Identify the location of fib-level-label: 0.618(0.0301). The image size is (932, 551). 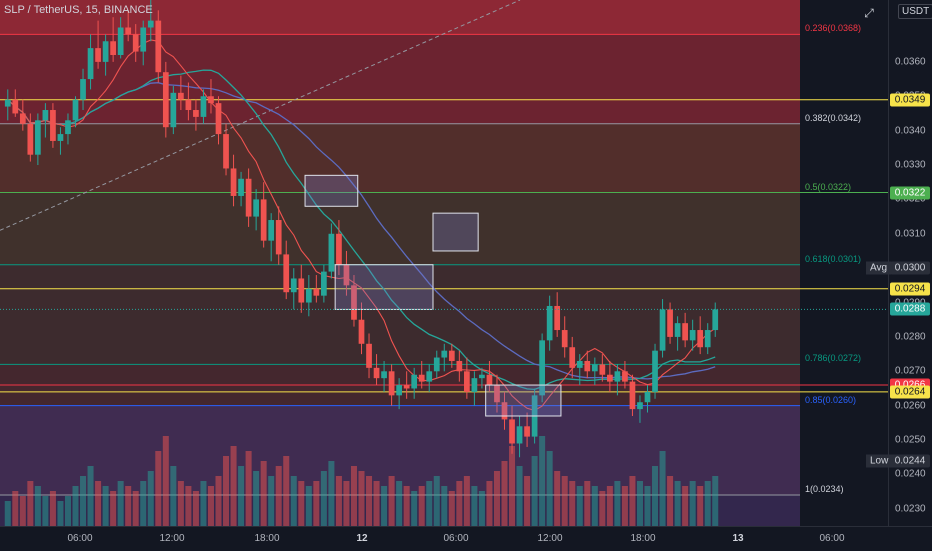
(833, 258).